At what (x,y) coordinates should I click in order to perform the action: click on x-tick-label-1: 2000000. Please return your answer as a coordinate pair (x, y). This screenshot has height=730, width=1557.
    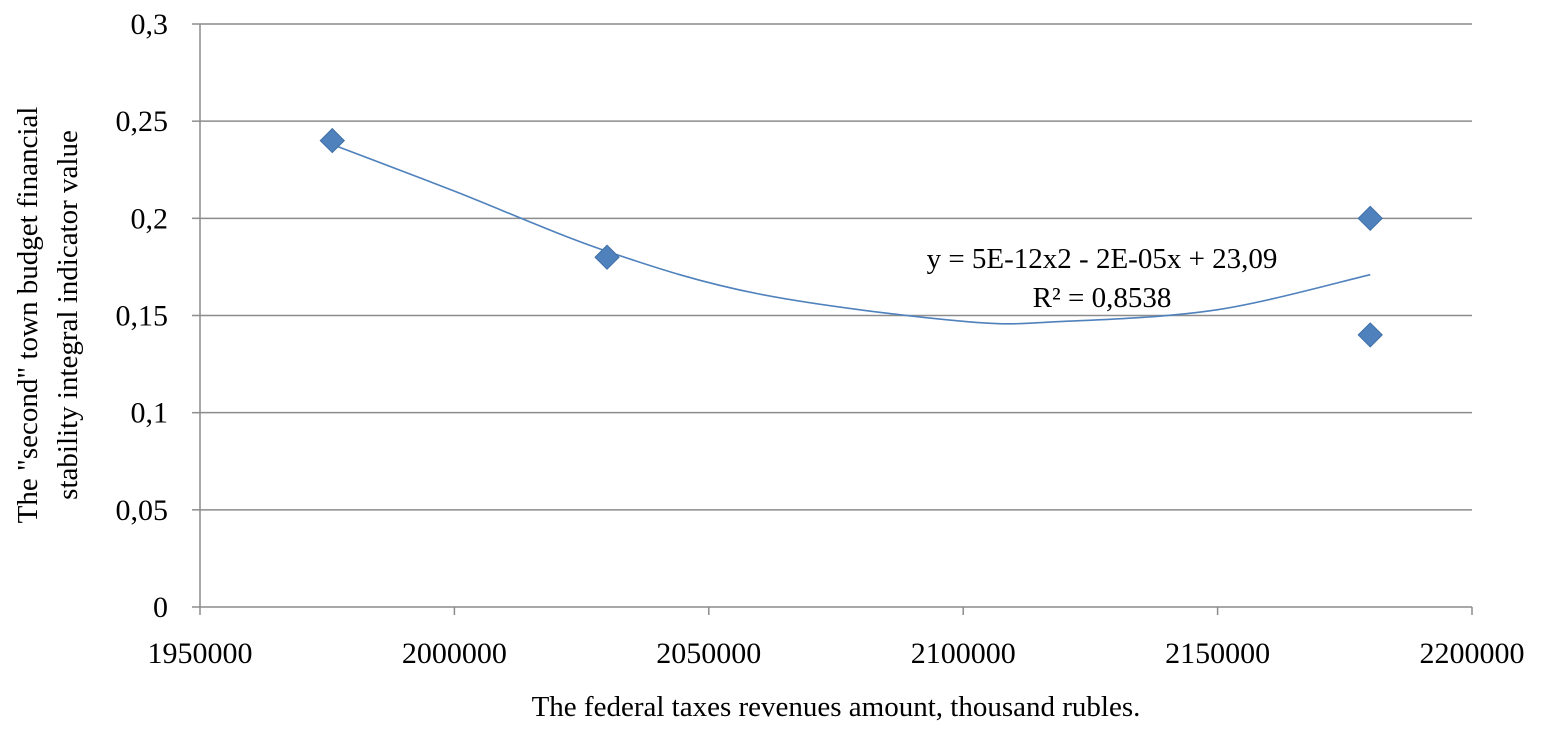
    Looking at the image, I should click on (454, 653).